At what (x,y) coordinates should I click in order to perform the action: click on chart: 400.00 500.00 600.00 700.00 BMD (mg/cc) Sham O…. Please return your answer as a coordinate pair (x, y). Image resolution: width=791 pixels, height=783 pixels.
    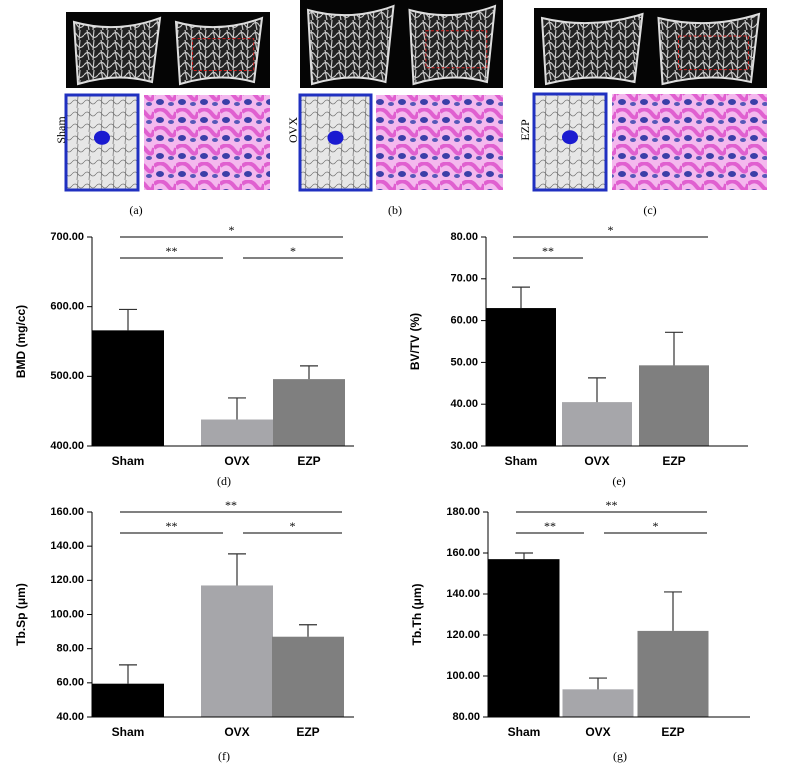
    Looking at the image, I should click on (184, 355).